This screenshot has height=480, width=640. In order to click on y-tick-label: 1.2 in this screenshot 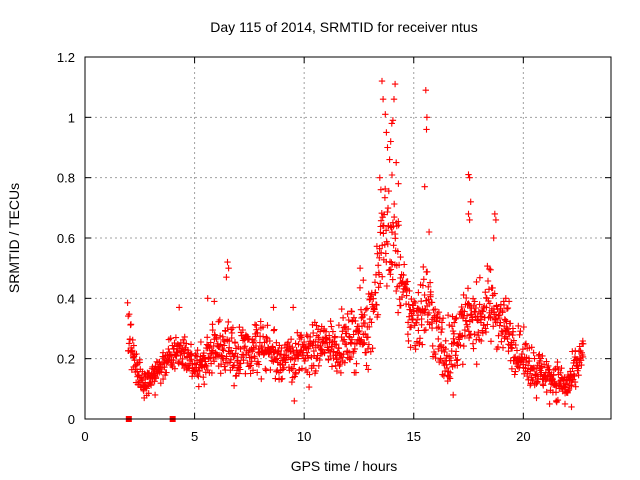, I will do `click(66, 57)`.